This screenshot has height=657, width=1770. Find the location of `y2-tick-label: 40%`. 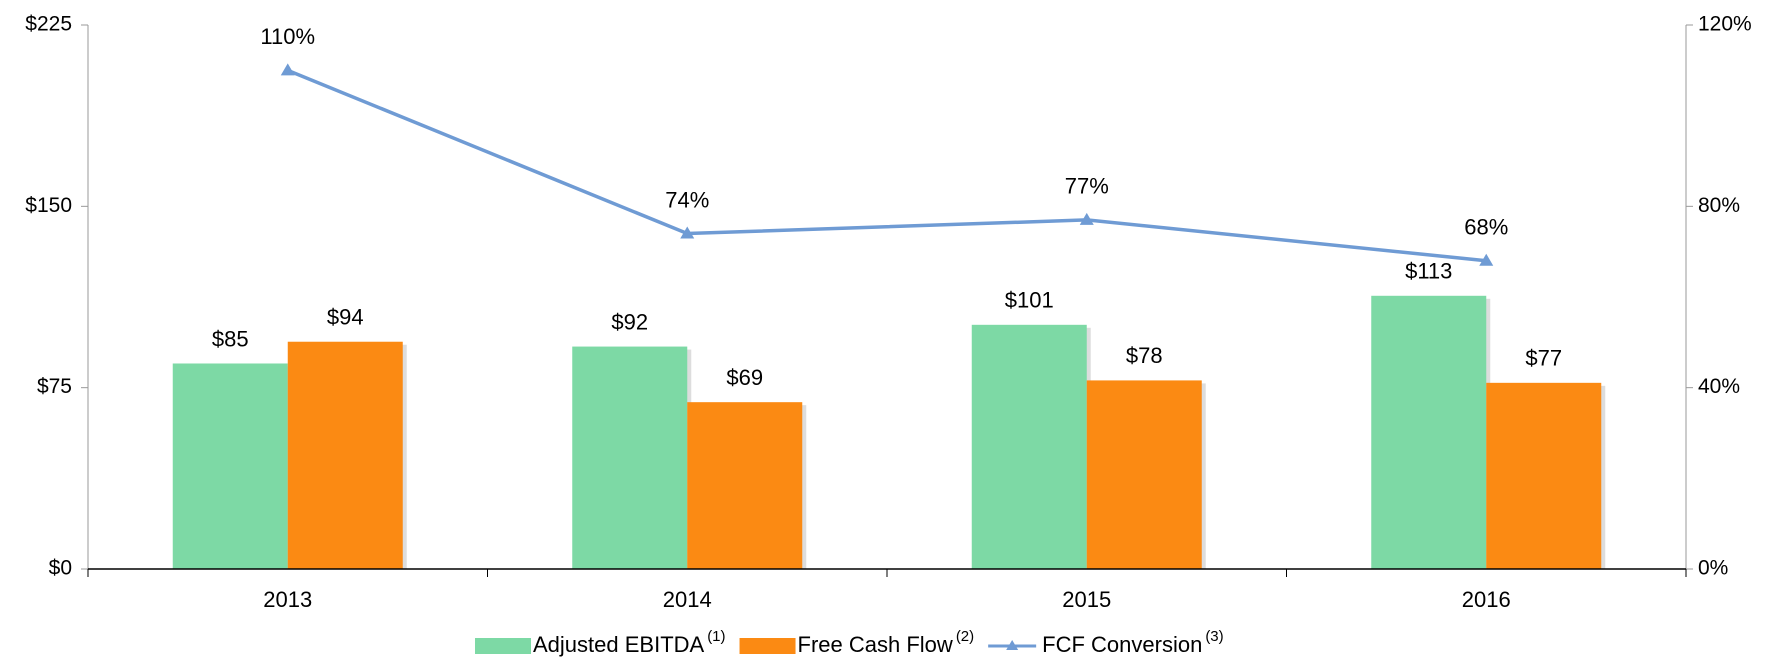

y2-tick-label: 40% is located at coordinates (1719, 386).